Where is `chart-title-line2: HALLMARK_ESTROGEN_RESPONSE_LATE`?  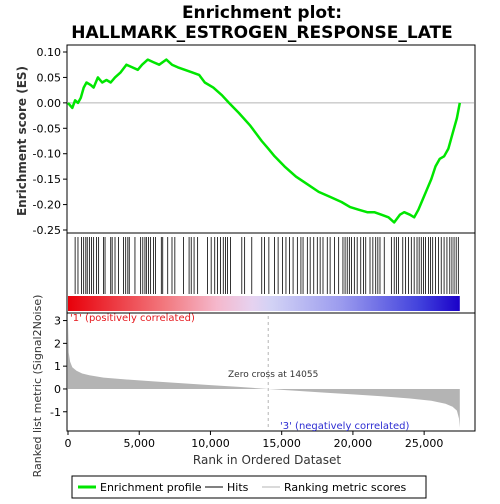
chart-title-line2: HALLMARK_ESTROGEN_RESPONSE_LATE is located at coordinates (262, 33).